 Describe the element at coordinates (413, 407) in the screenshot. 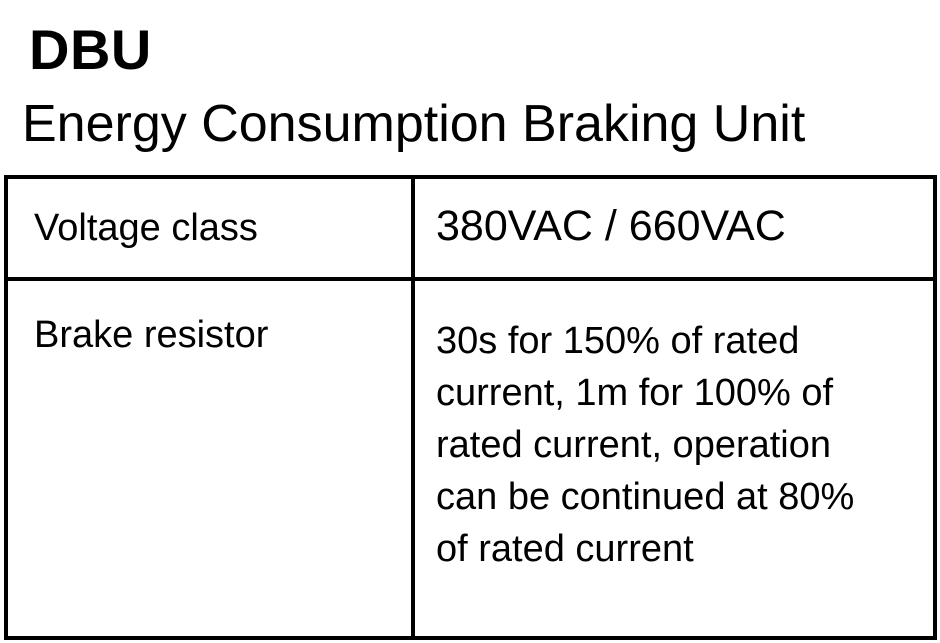

I see `column-divider` at that location.